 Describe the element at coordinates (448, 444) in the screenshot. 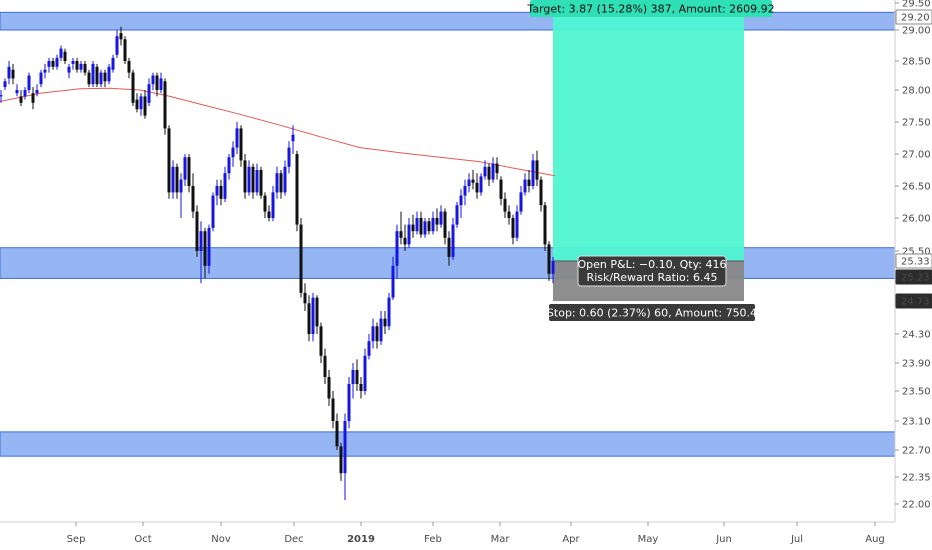

I see `price-zone` at that location.